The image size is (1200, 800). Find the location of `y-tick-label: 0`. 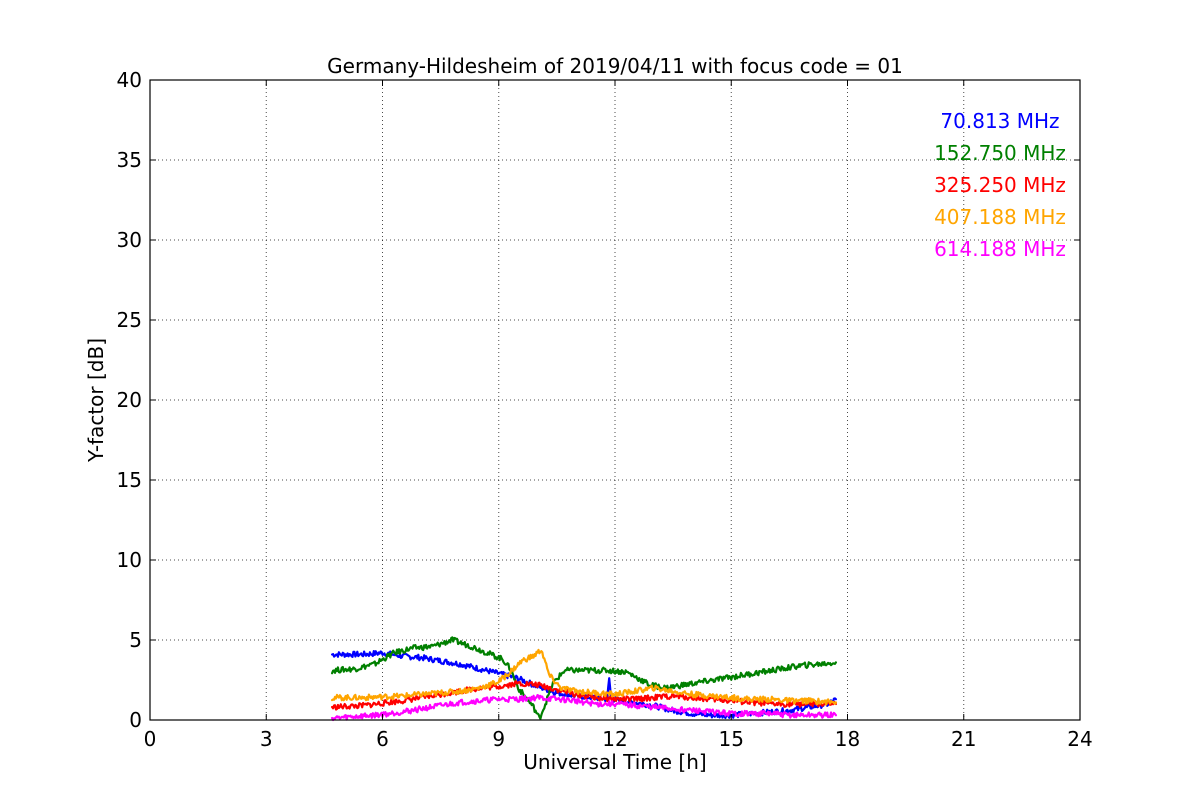

y-tick-label: 0 is located at coordinates (135, 720).